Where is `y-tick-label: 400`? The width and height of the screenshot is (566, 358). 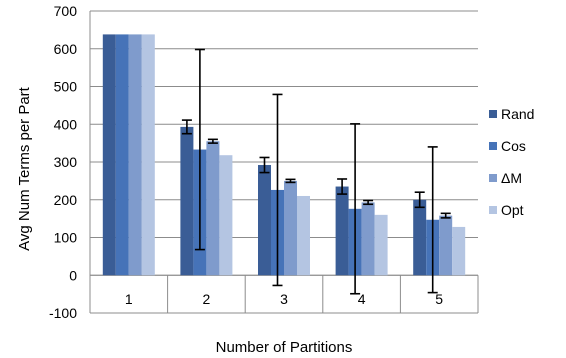 y-tick-label: 400 is located at coordinates (66, 124).